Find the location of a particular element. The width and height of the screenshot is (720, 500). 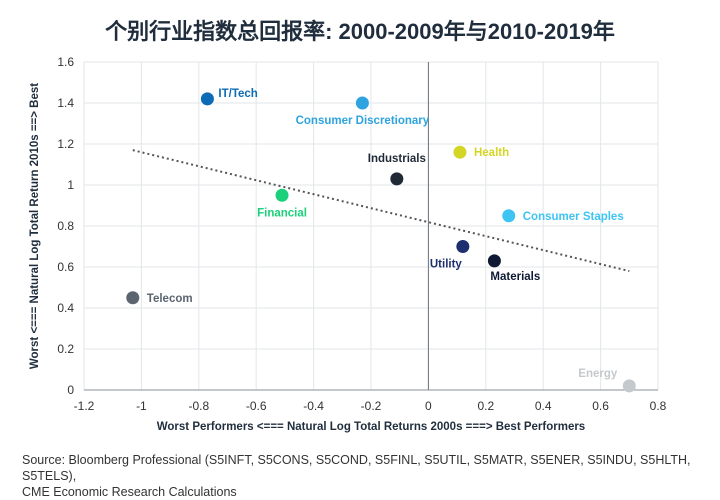

y-tick-label: 1.4 is located at coordinates (65, 103).